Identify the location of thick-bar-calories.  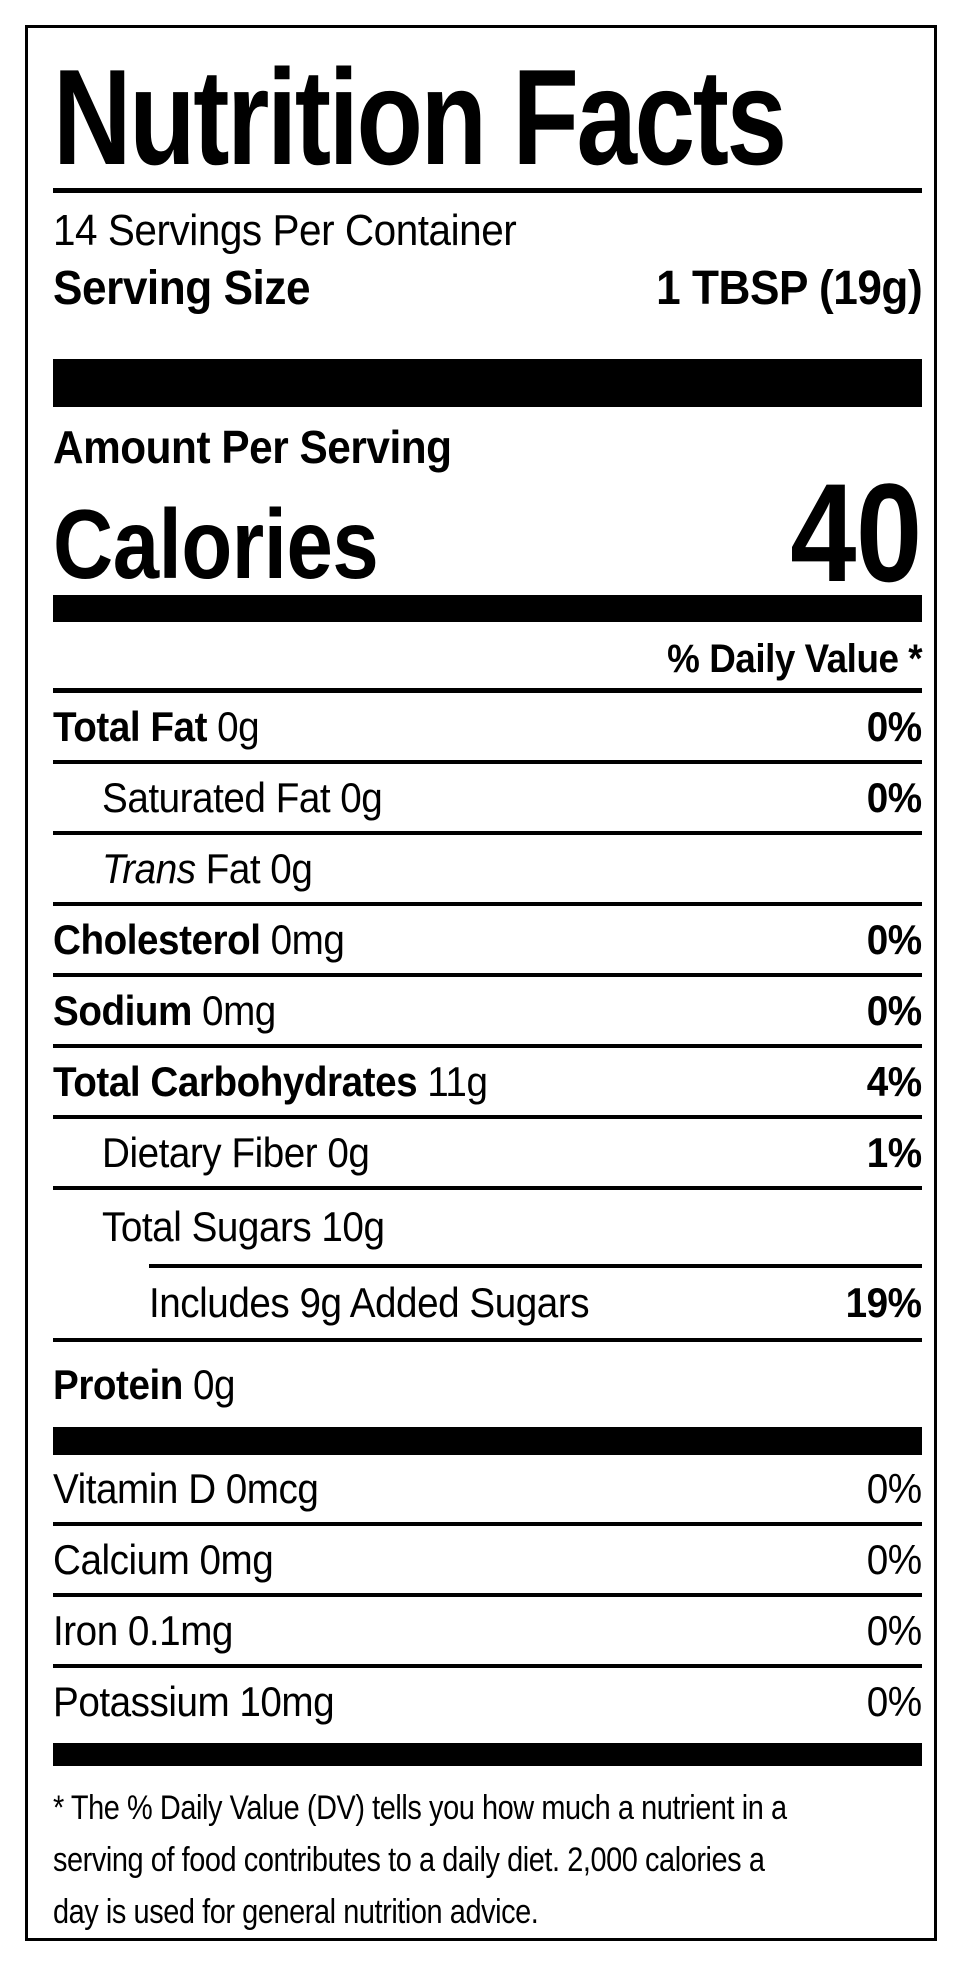
(487, 608).